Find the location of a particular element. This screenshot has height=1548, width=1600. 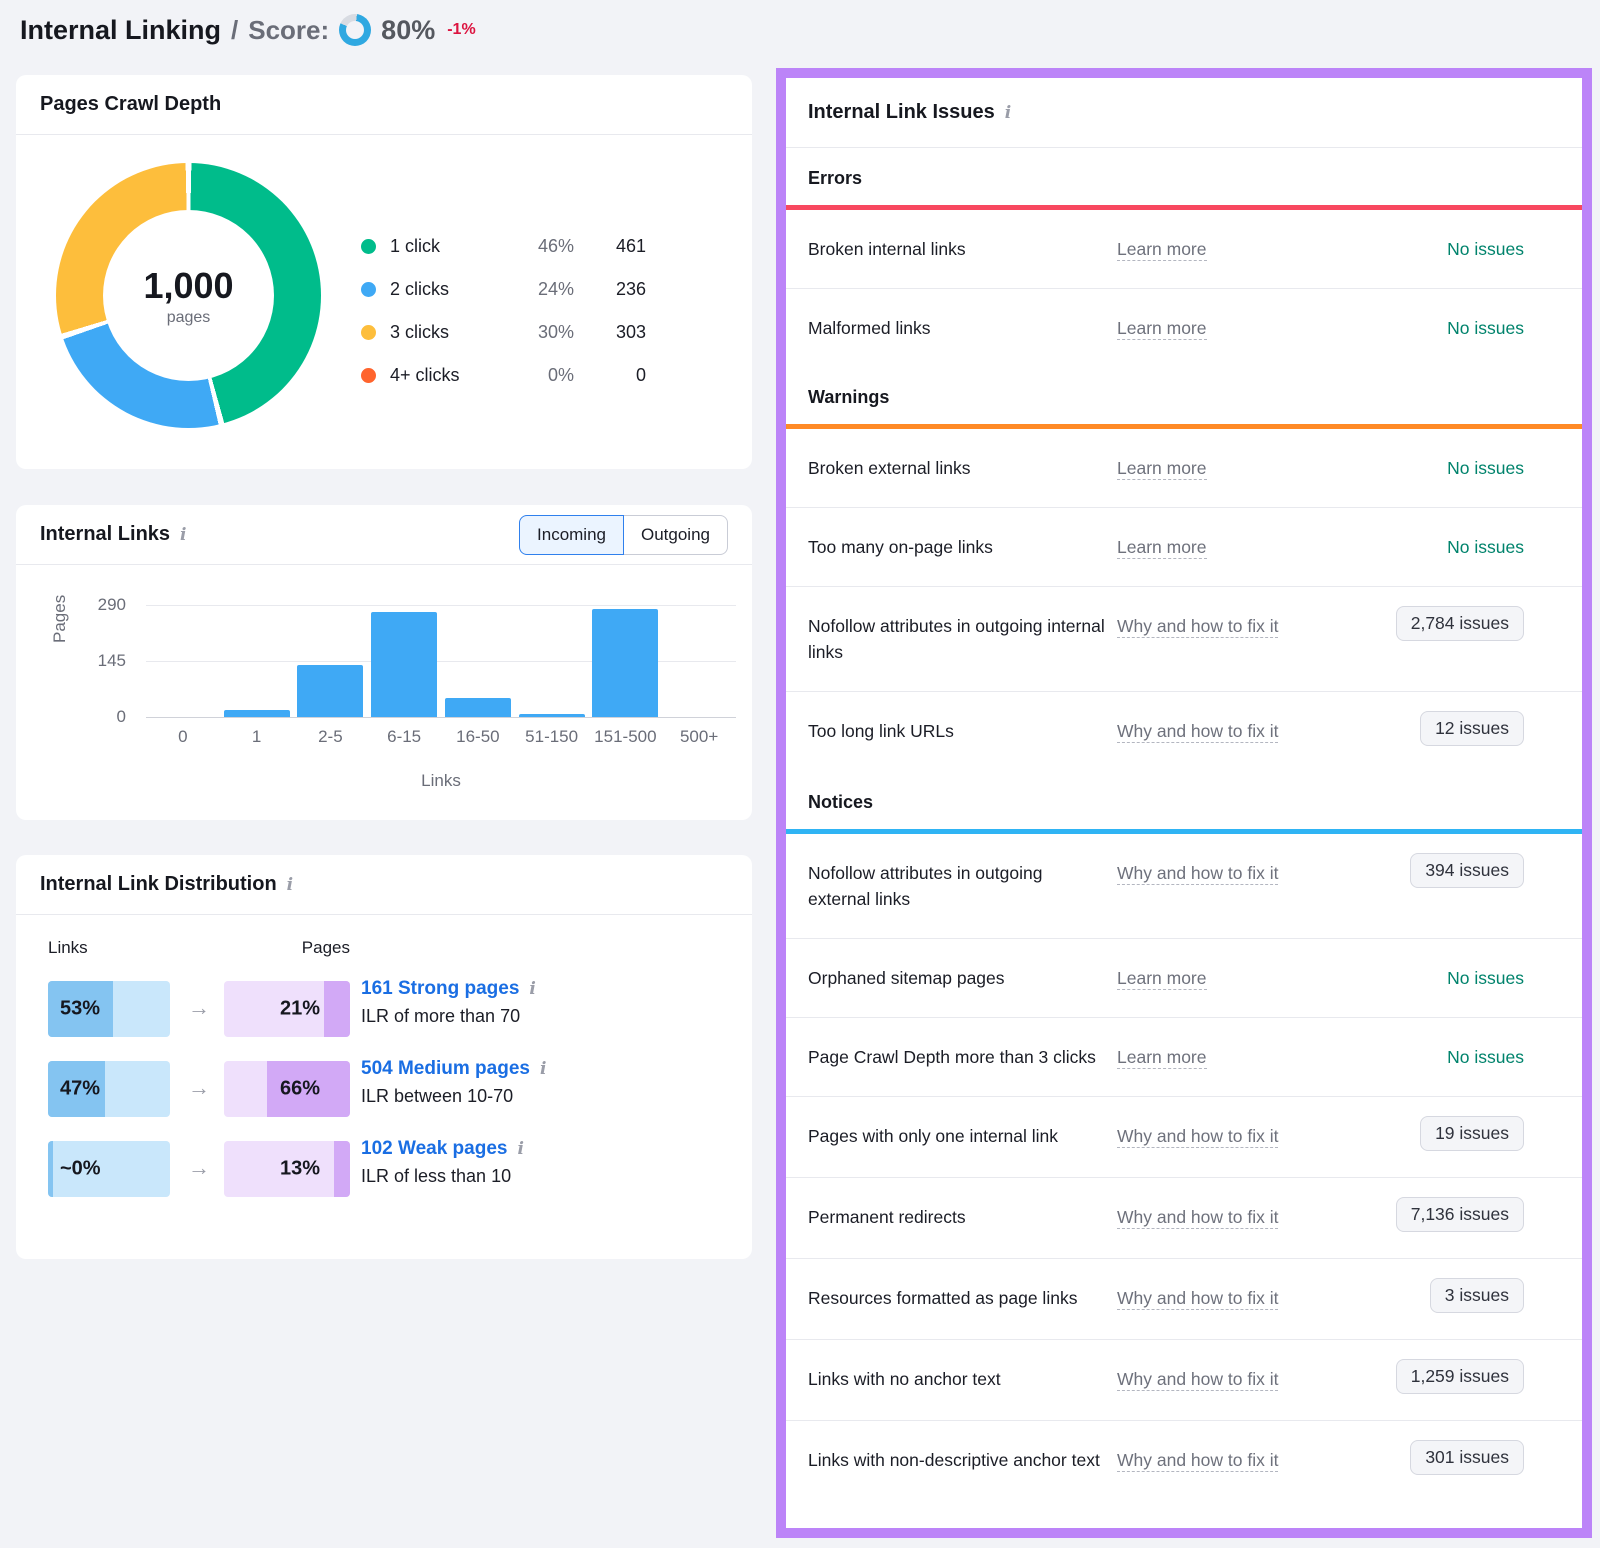

issues-count-badge: 12 issues is located at coordinates (1472, 728).